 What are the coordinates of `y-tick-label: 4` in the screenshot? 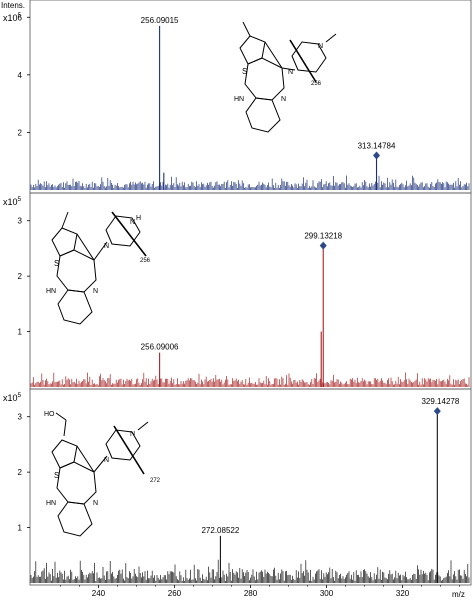 It's located at (20, 75).